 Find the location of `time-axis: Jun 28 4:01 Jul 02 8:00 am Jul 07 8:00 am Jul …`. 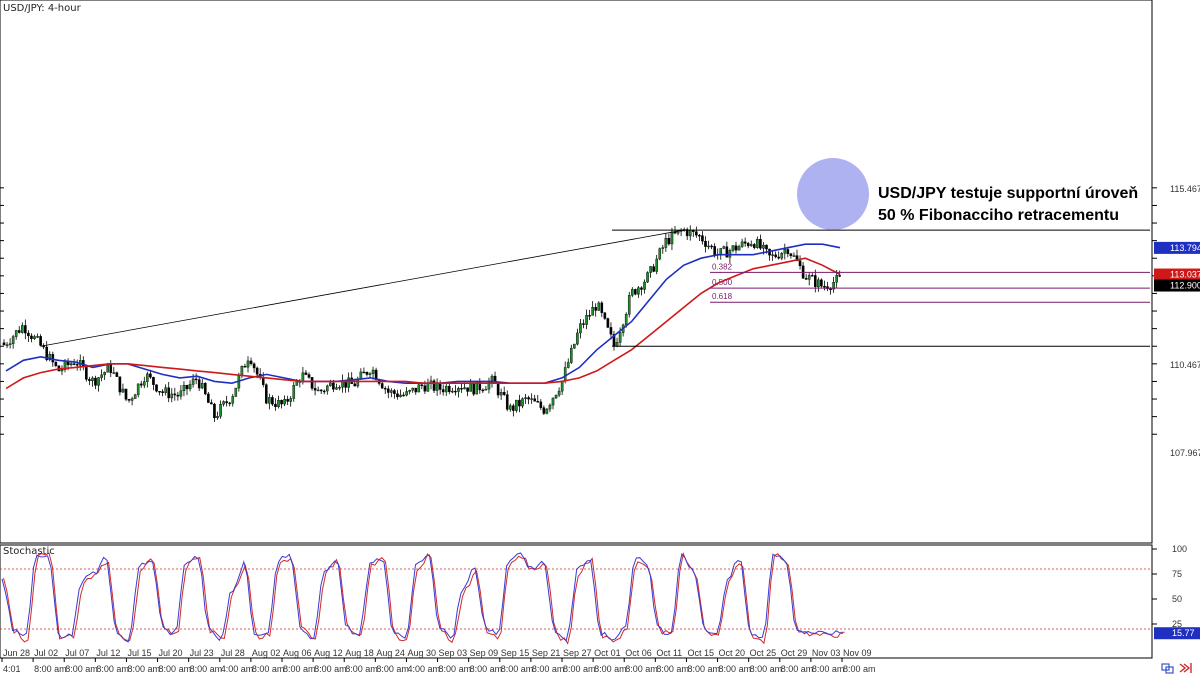

time-axis: Jun 28 4:01 Jul 02 8:00 am Jul 07 8:00 am Jul … is located at coordinates (576, 661).